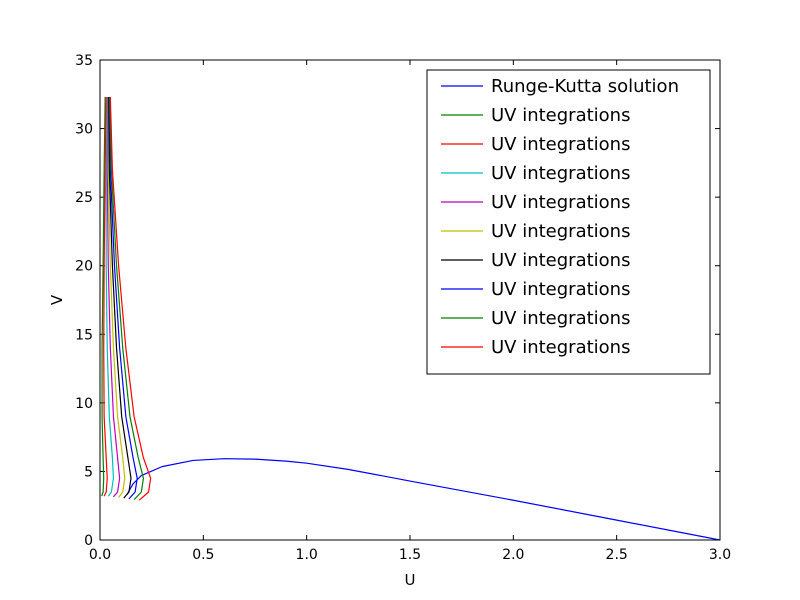  Describe the element at coordinates (84, 130) in the screenshot. I see `y-tick-label: 30` at that location.